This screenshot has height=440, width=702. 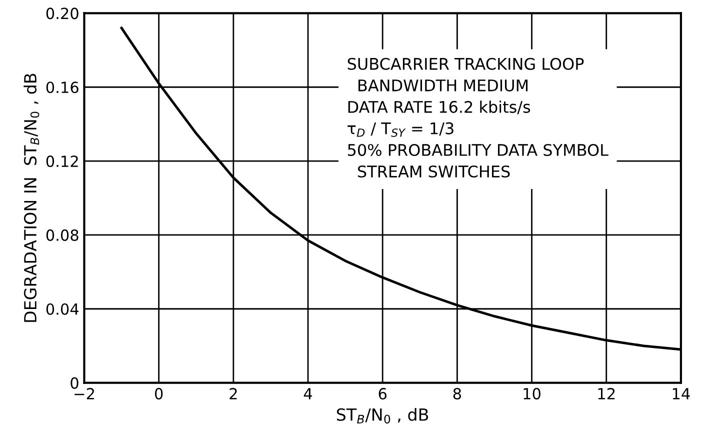 What do you see at coordinates (478, 118) in the screenshot?
I see `text: SUBCARRIER TRACKING LOOP BANDWIDTH MEDIUM DATA RATE 16.2 kbits/s τ$_{D}$ / T$_{SY}$ = 1/3 50% PROBABILITY DATA SYMBOL STREAM SWITCHES` at bounding box center [478, 118].